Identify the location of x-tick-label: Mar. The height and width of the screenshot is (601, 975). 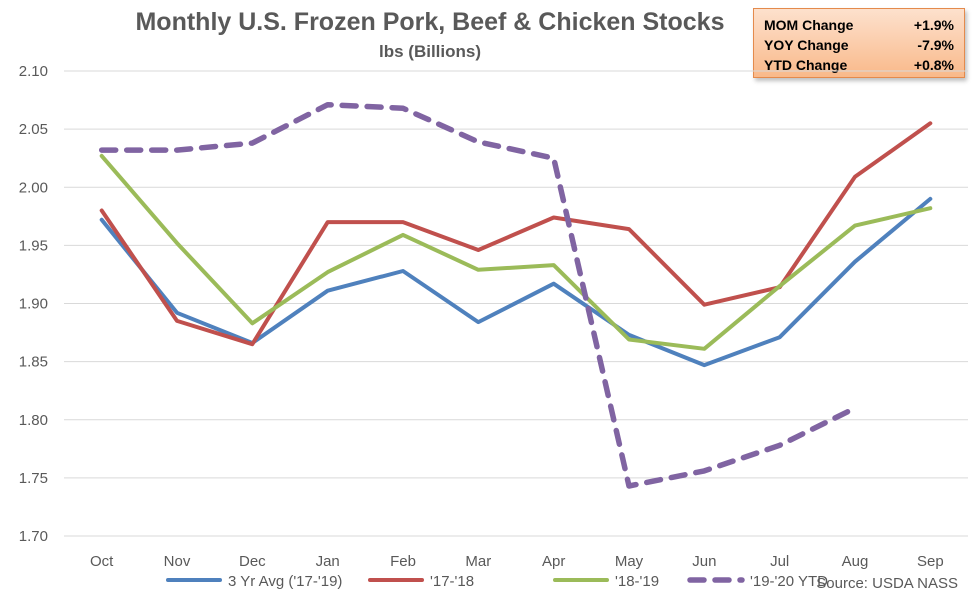
(478, 561).